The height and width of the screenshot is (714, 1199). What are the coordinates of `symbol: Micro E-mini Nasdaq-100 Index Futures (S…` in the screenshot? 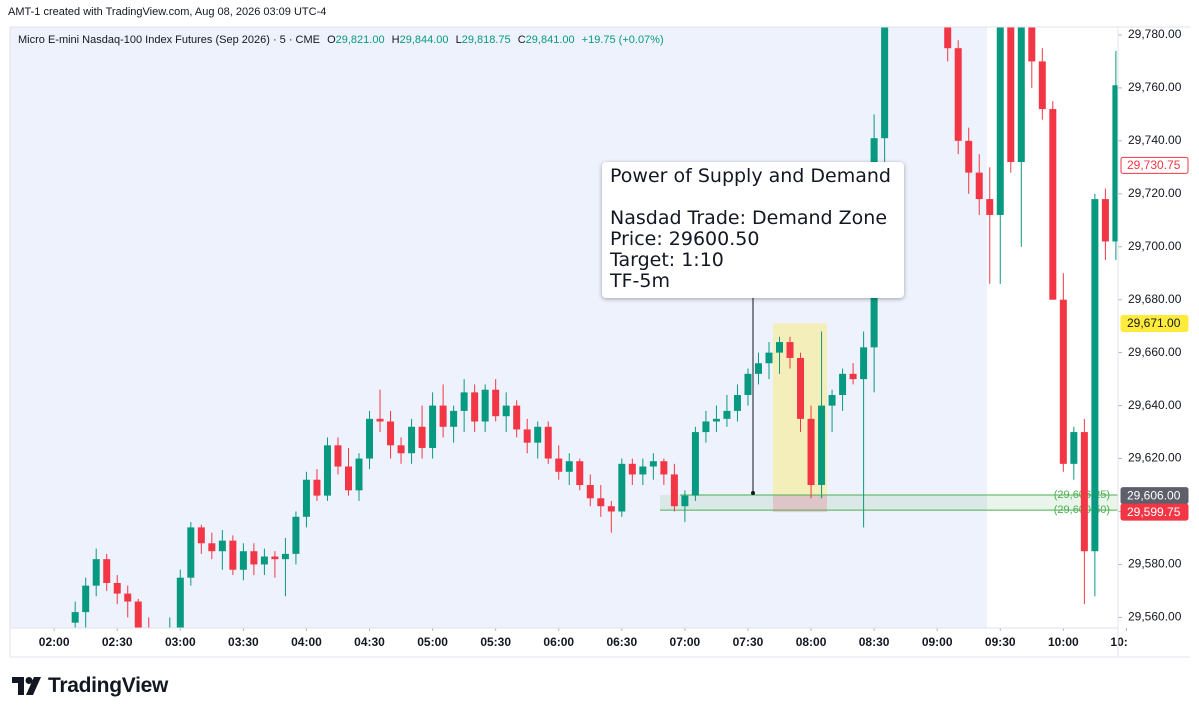 It's located at (169, 40).